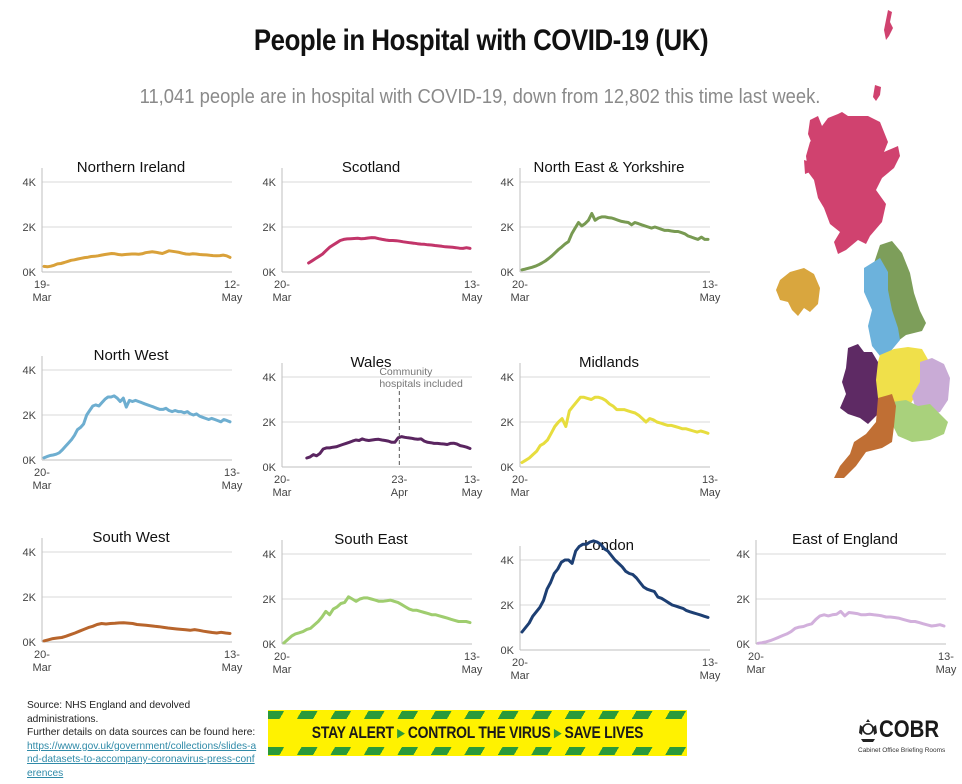  Describe the element at coordinates (609, 167) in the screenshot. I see `chart-title: North East & Yorkshire` at that location.